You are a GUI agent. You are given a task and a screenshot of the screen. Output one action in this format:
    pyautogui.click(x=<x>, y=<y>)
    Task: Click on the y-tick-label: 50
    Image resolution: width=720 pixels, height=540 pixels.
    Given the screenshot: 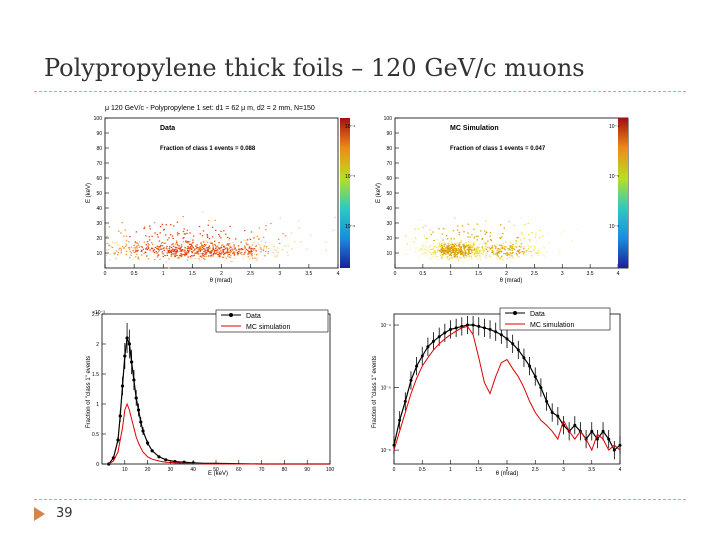 What is the action you would take?
    pyautogui.click(x=389, y=194)
    